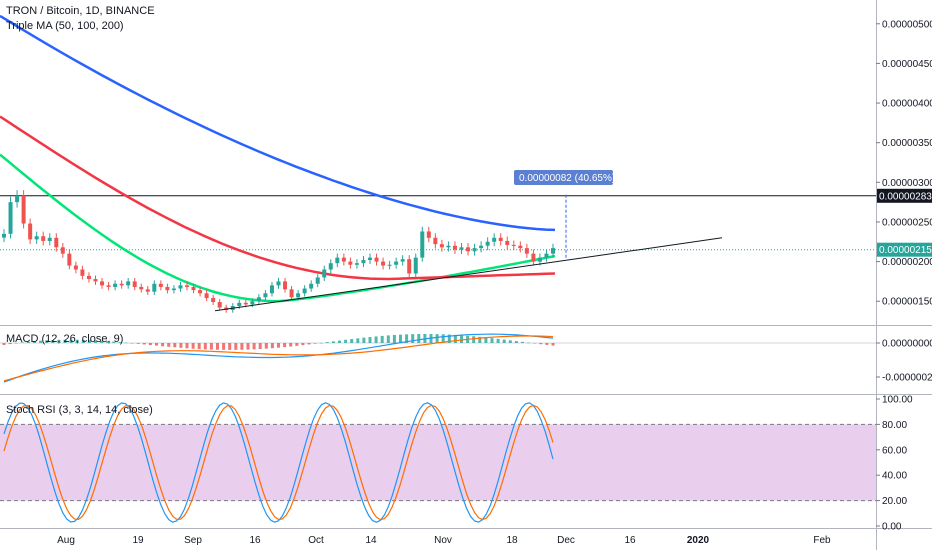 The width and height of the screenshot is (932, 550). Describe the element at coordinates (907, 104) in the screenshot. I see `price-tick-label: 0.00000400` at that location.